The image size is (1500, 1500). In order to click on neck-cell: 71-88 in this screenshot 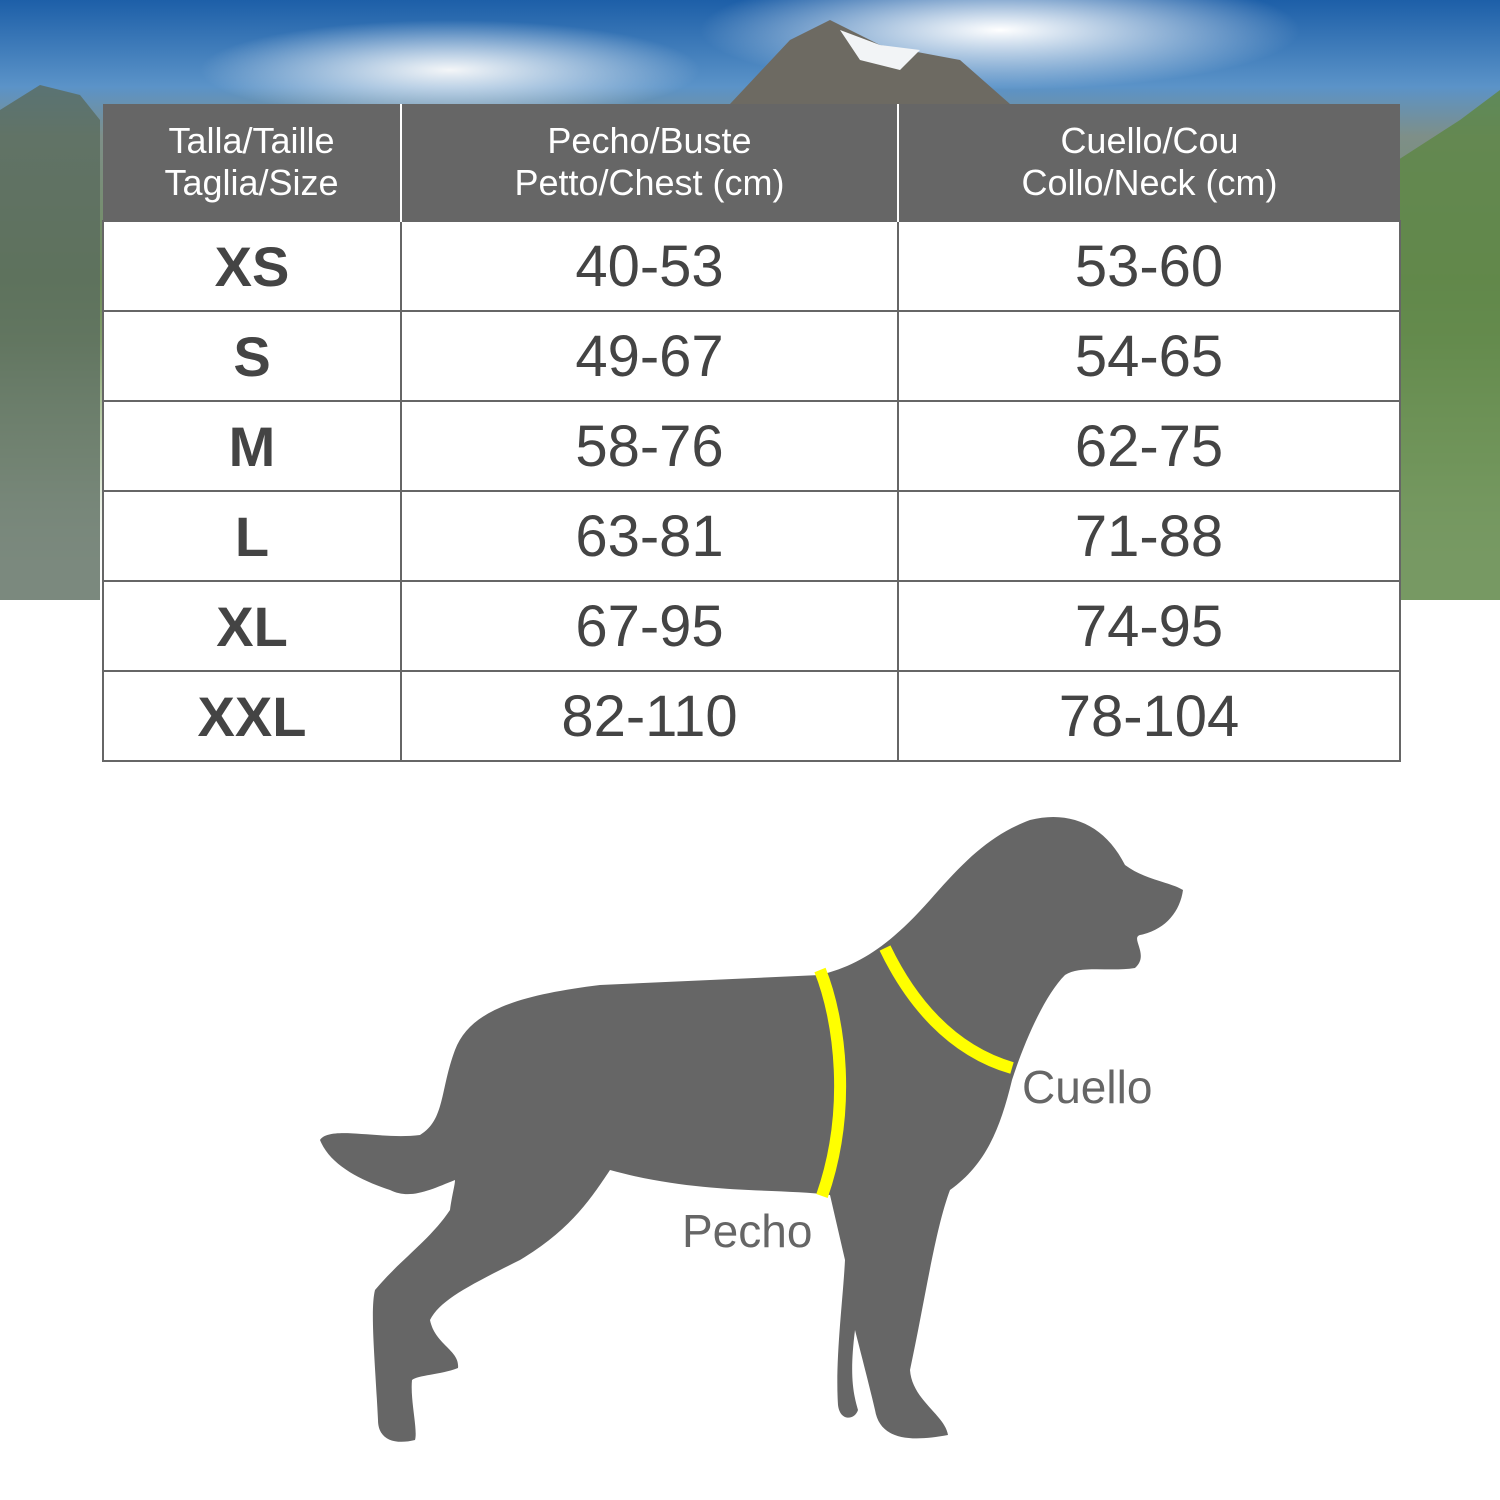, I will do `click(1149, 536)`.